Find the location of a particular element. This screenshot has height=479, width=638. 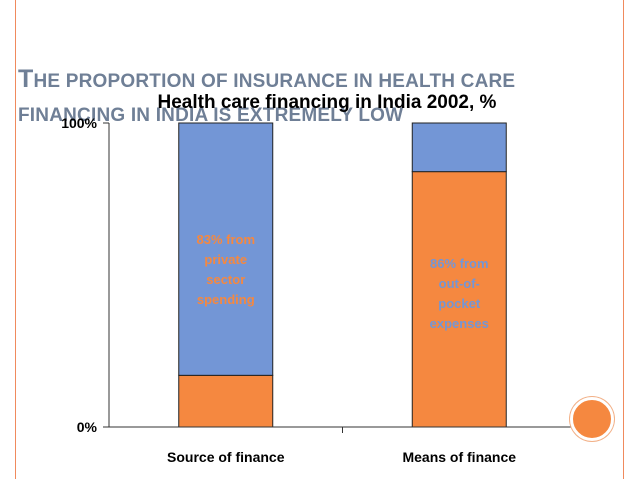

x-tick-label-0: Source of finance is located at coordinates (226, 457).